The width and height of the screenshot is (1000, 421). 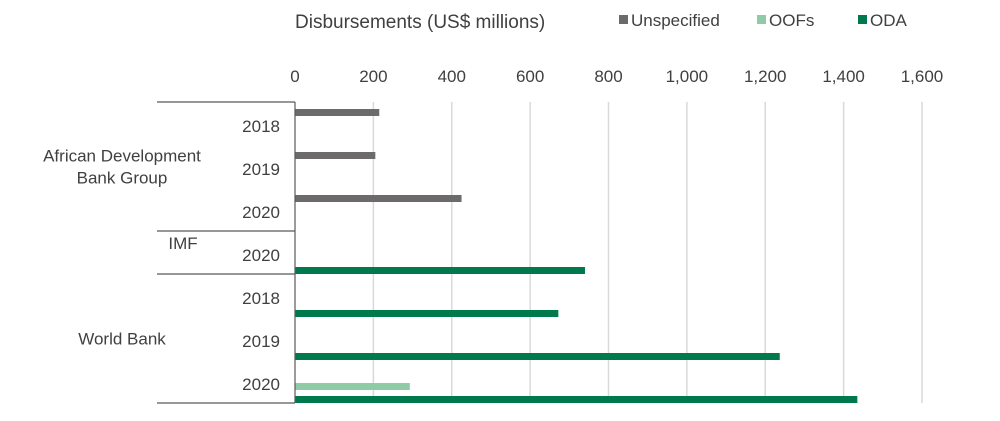 I want to click on x-tick-label-1600: 1,600, so click(x=922, y=76).